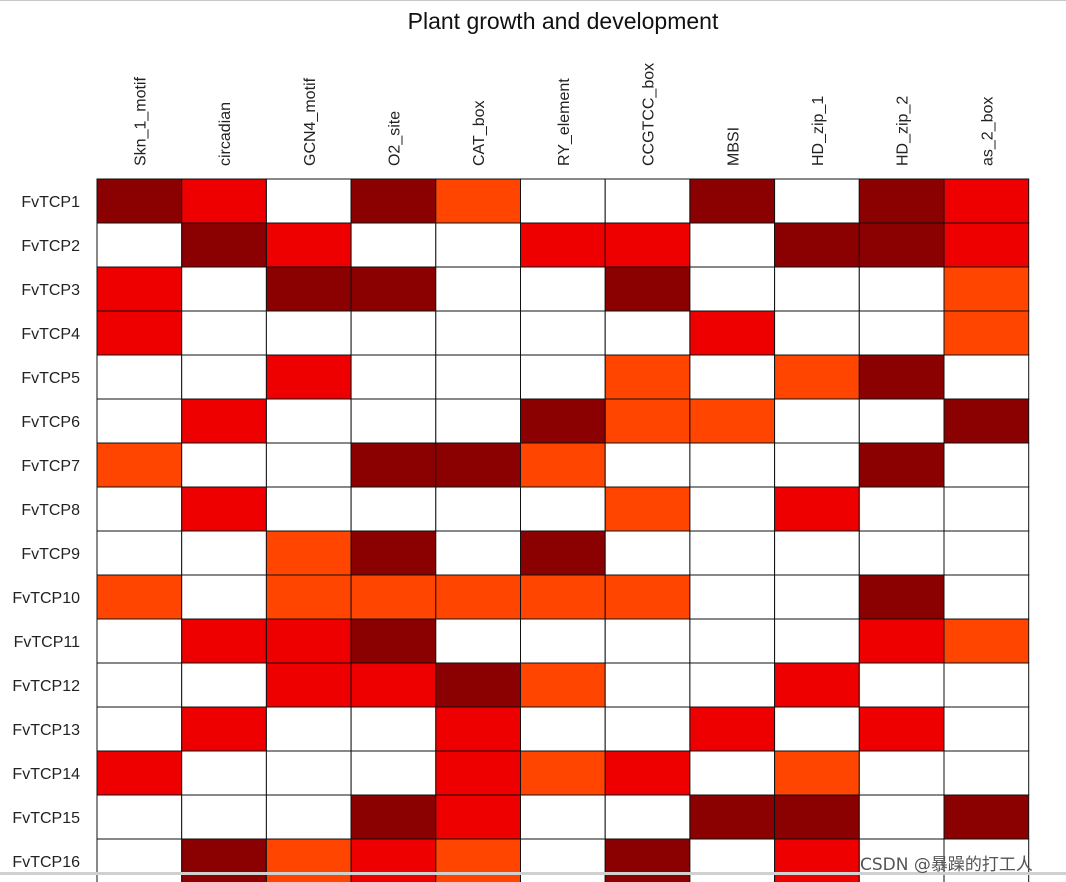 The width and height of the screenshot is (1066, 882). Describe the element at coordinates (533, 0) in the screenshot. I see `top-divider` at that location.